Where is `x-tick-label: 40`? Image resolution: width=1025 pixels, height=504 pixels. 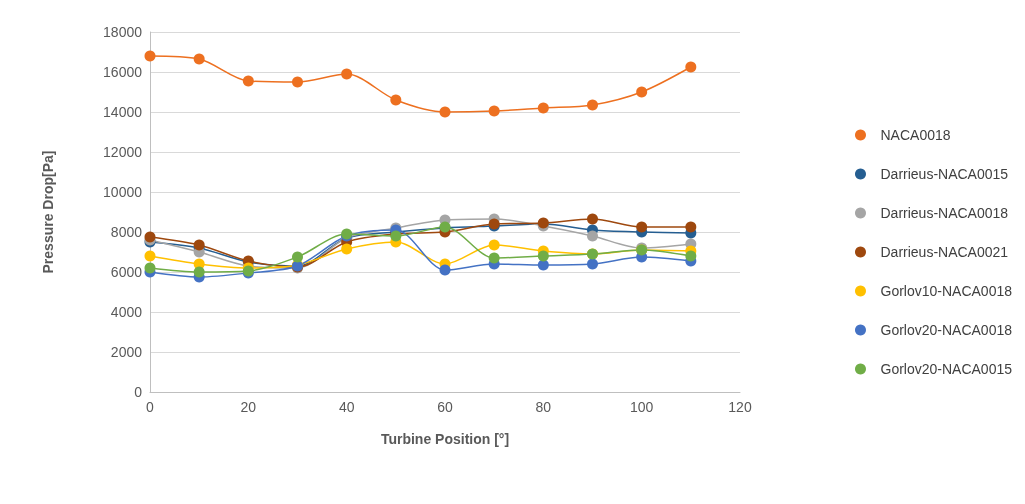 x-tick-label: 40 is located at coordinates (346, 407).